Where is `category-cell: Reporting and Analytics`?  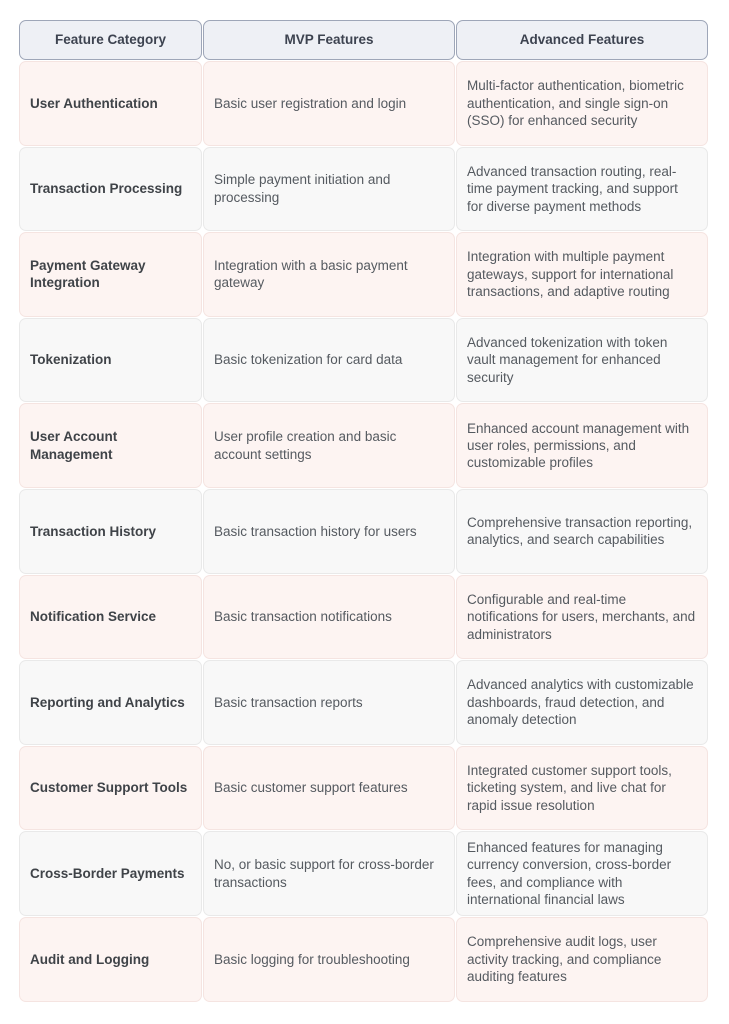 category-cell: Reporting and Analytics is located at coordinates (110, 702).